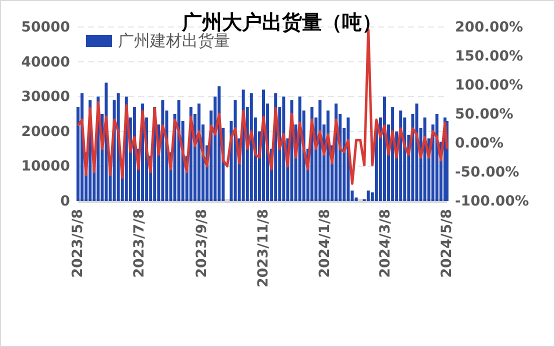 The image size is (555, 347). Describe the element at coordinates (281, 22) in the screenshot. I see `chart-title: 广州大户出货量（吨）` at that location.